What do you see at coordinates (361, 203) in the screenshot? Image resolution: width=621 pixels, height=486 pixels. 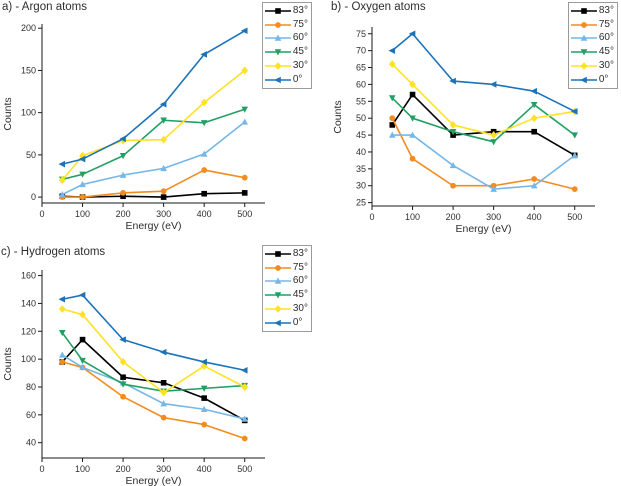 I see `svg-text: 25` at bounding box center [361, 203].